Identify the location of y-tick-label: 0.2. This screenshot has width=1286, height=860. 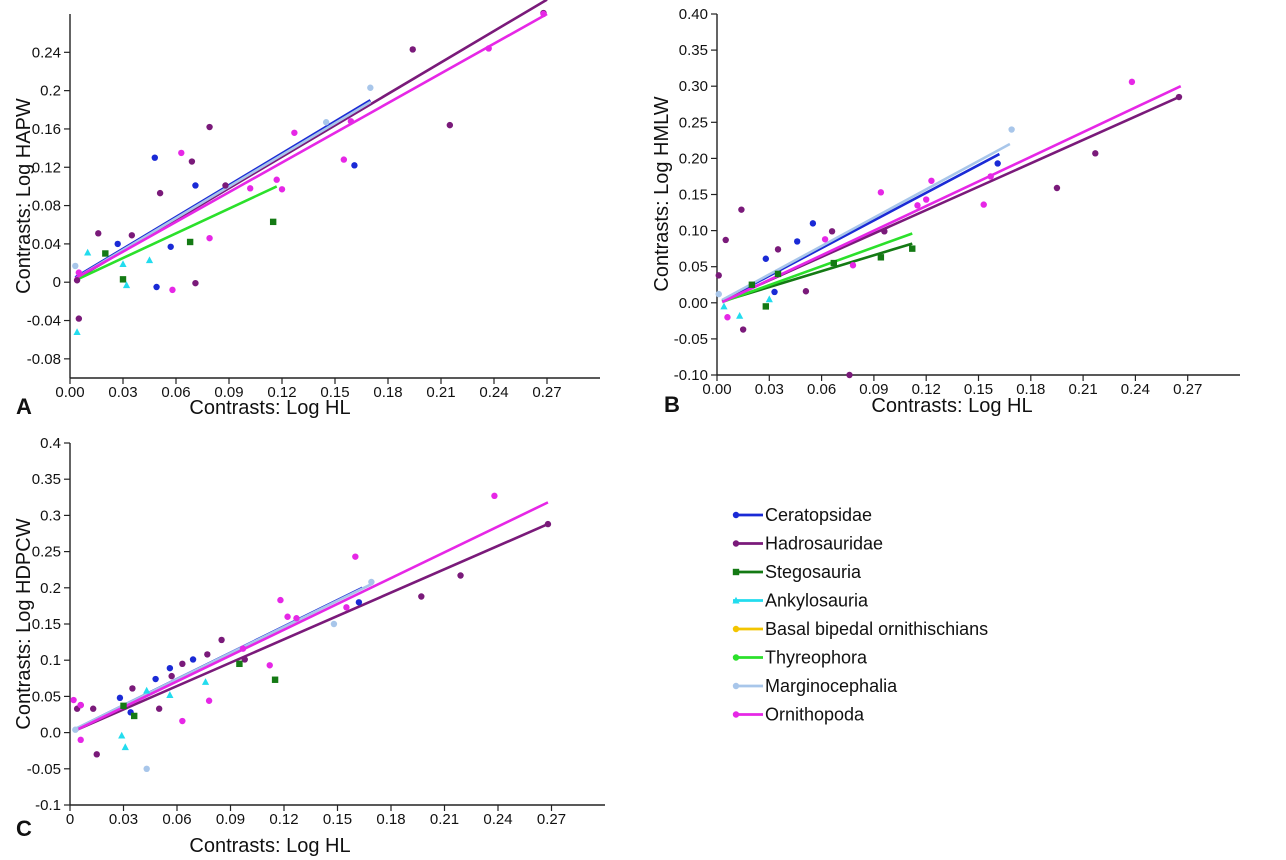
(50, 588).